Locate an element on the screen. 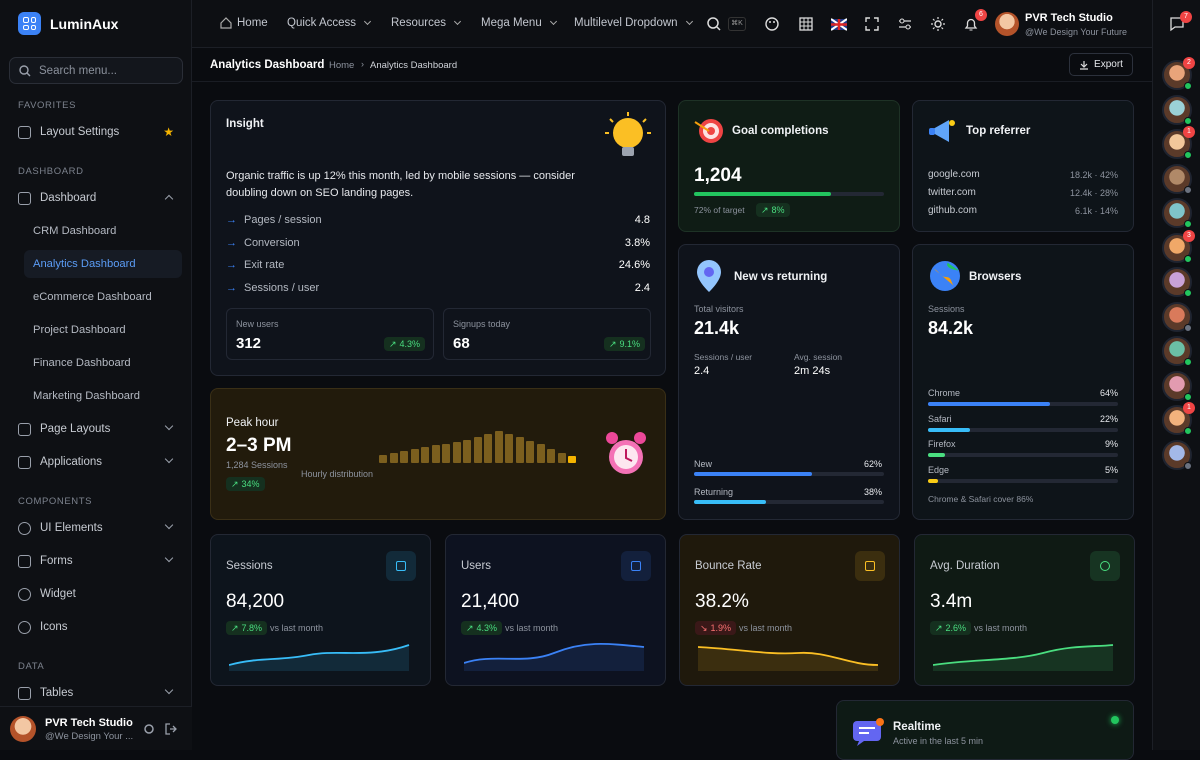 This screenshot has height=760, width=1200. location-pin-icon is located at coordinates (709, 276).